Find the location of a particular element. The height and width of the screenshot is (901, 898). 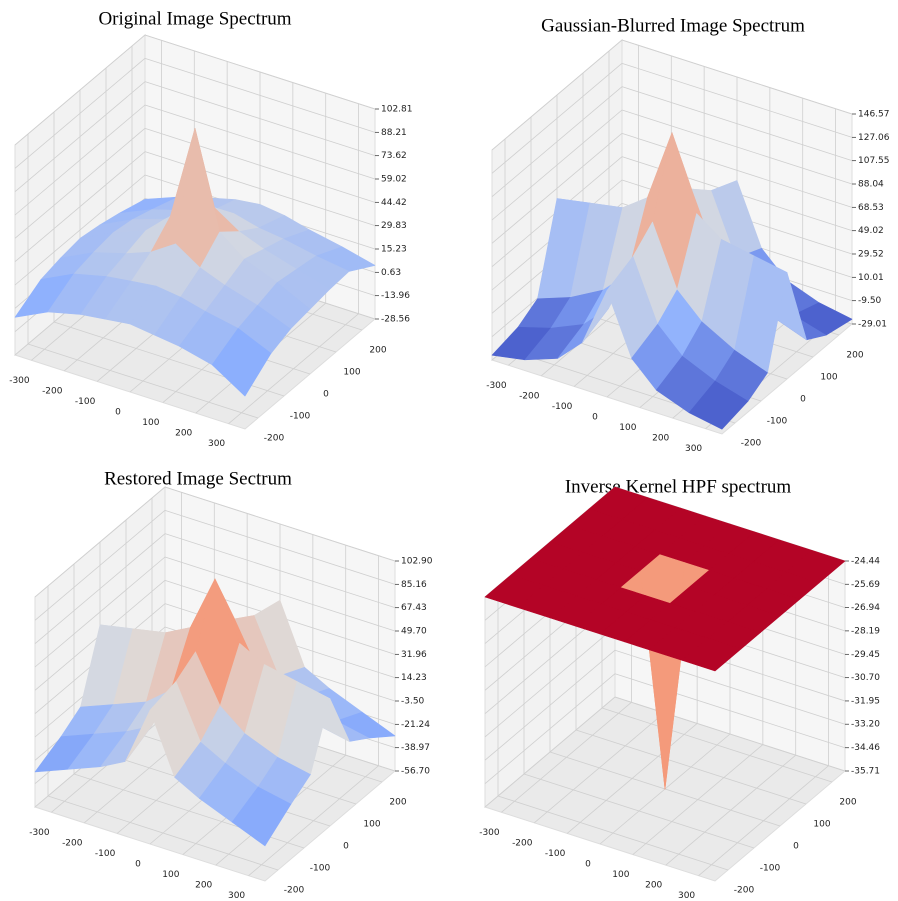

chart-title: Restored Image Sectrum is located at coordinates (198, 478).